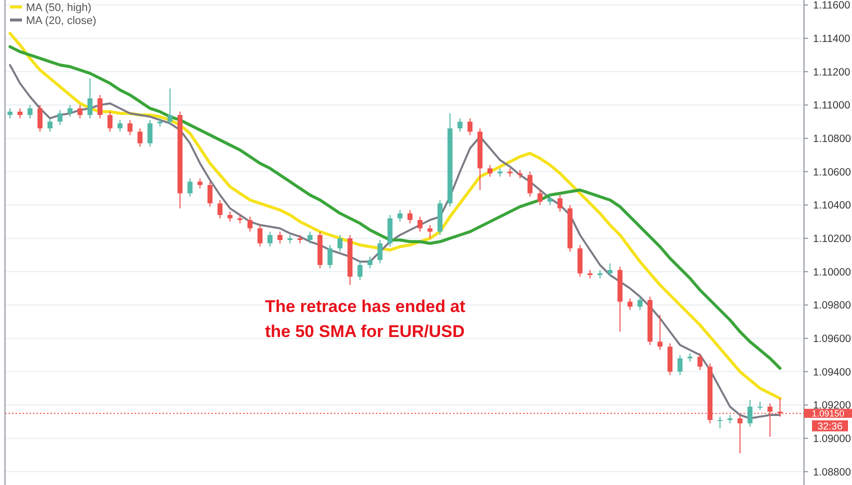 Image resolution: width=852 pixels, height=485 pixels. Describe the element at coordinates (832, 306) in the screenshot. I see `y-tick-label: 1.09800` at that location.